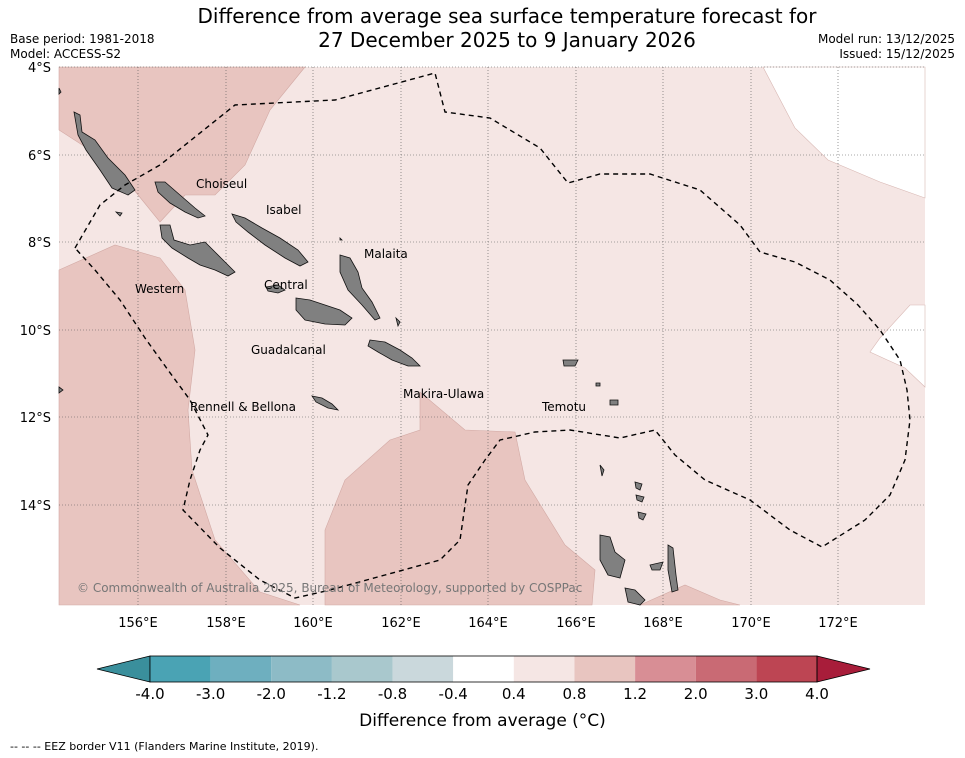 The height and width of the screenshot is (758, 965). I want to click on island-malekula, so click(635, 596).